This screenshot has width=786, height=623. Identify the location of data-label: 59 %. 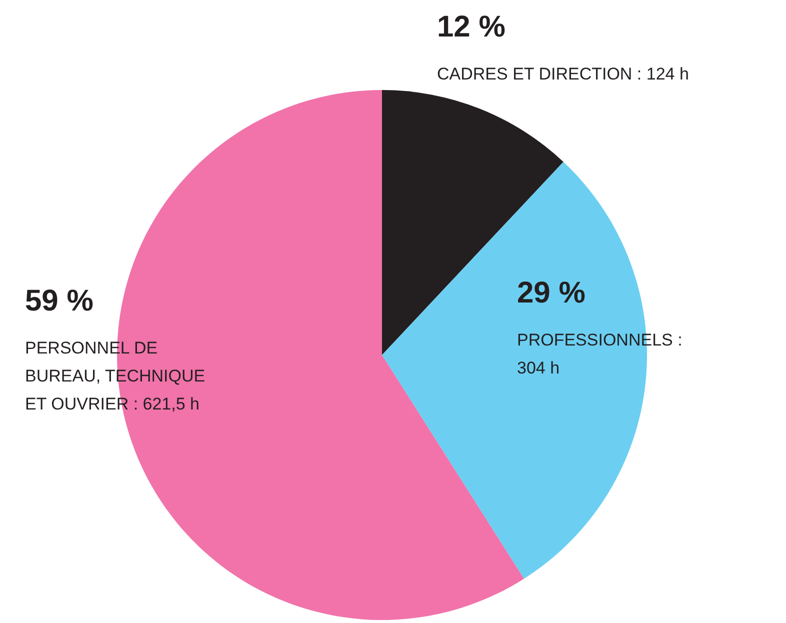
(59, 301).